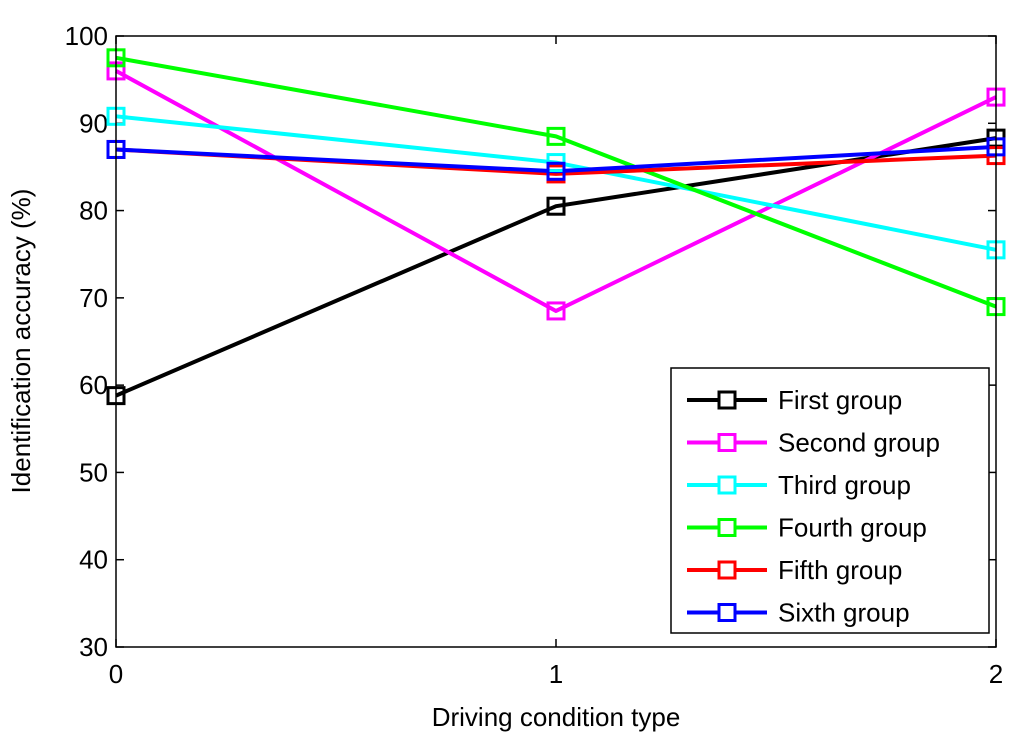 This screenshot has width=1024, height=742. I want to click on y-tick-label: 30, so click(93, 647).